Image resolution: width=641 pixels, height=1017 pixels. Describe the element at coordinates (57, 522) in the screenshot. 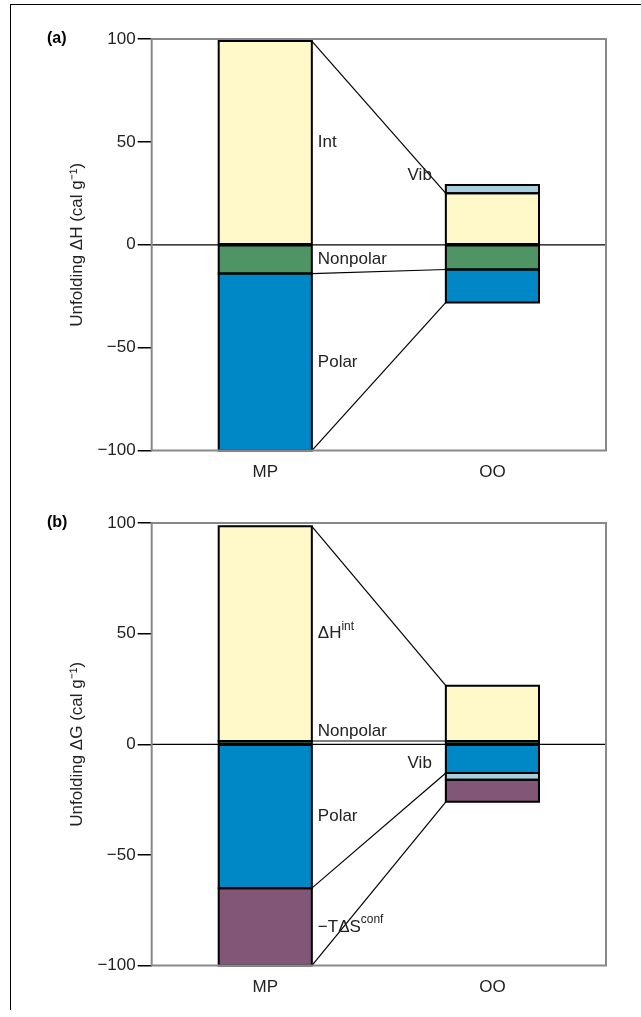

I see `chart-title: (b)` at that location.